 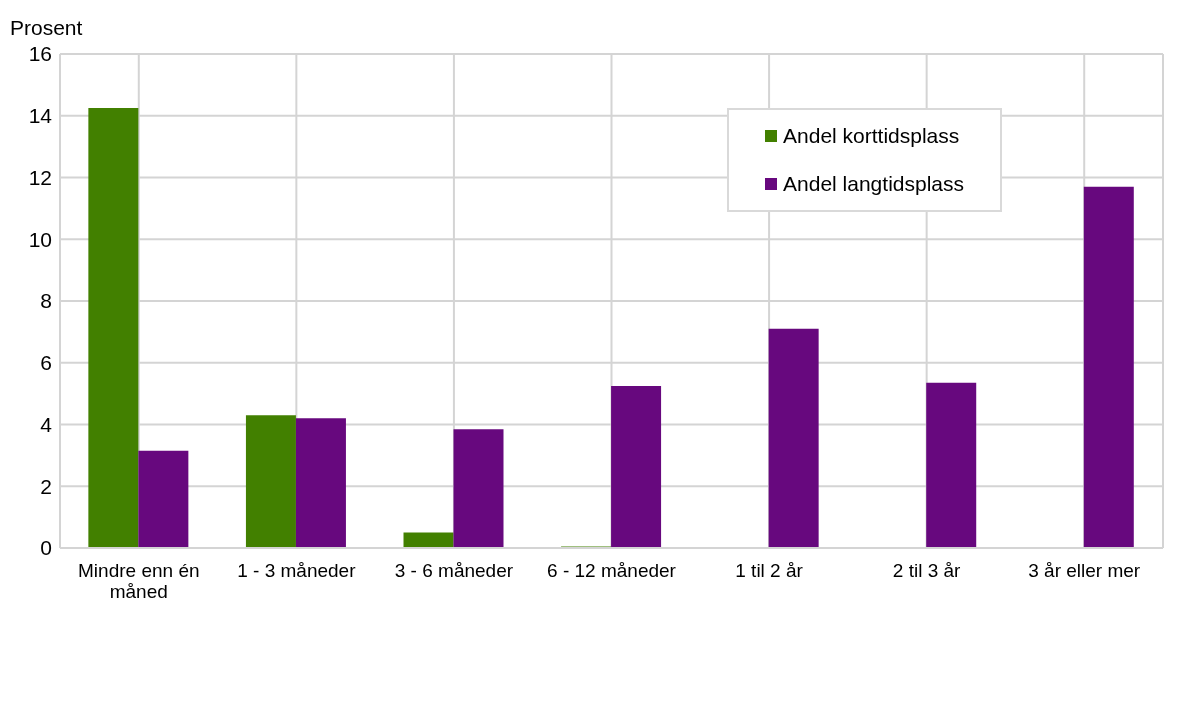 What do you see at coordinates (927, 571) in the screenshot?
I see `x-tick-label: 2 til 3 år` at bounding box center [927, 571].